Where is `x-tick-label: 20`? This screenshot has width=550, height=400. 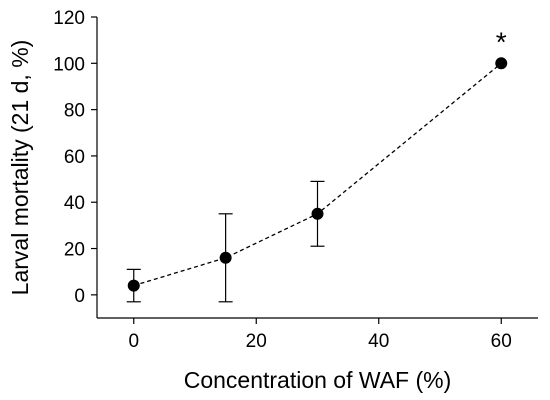 x-tick-label: 20 is located at coordinates (256, 341).